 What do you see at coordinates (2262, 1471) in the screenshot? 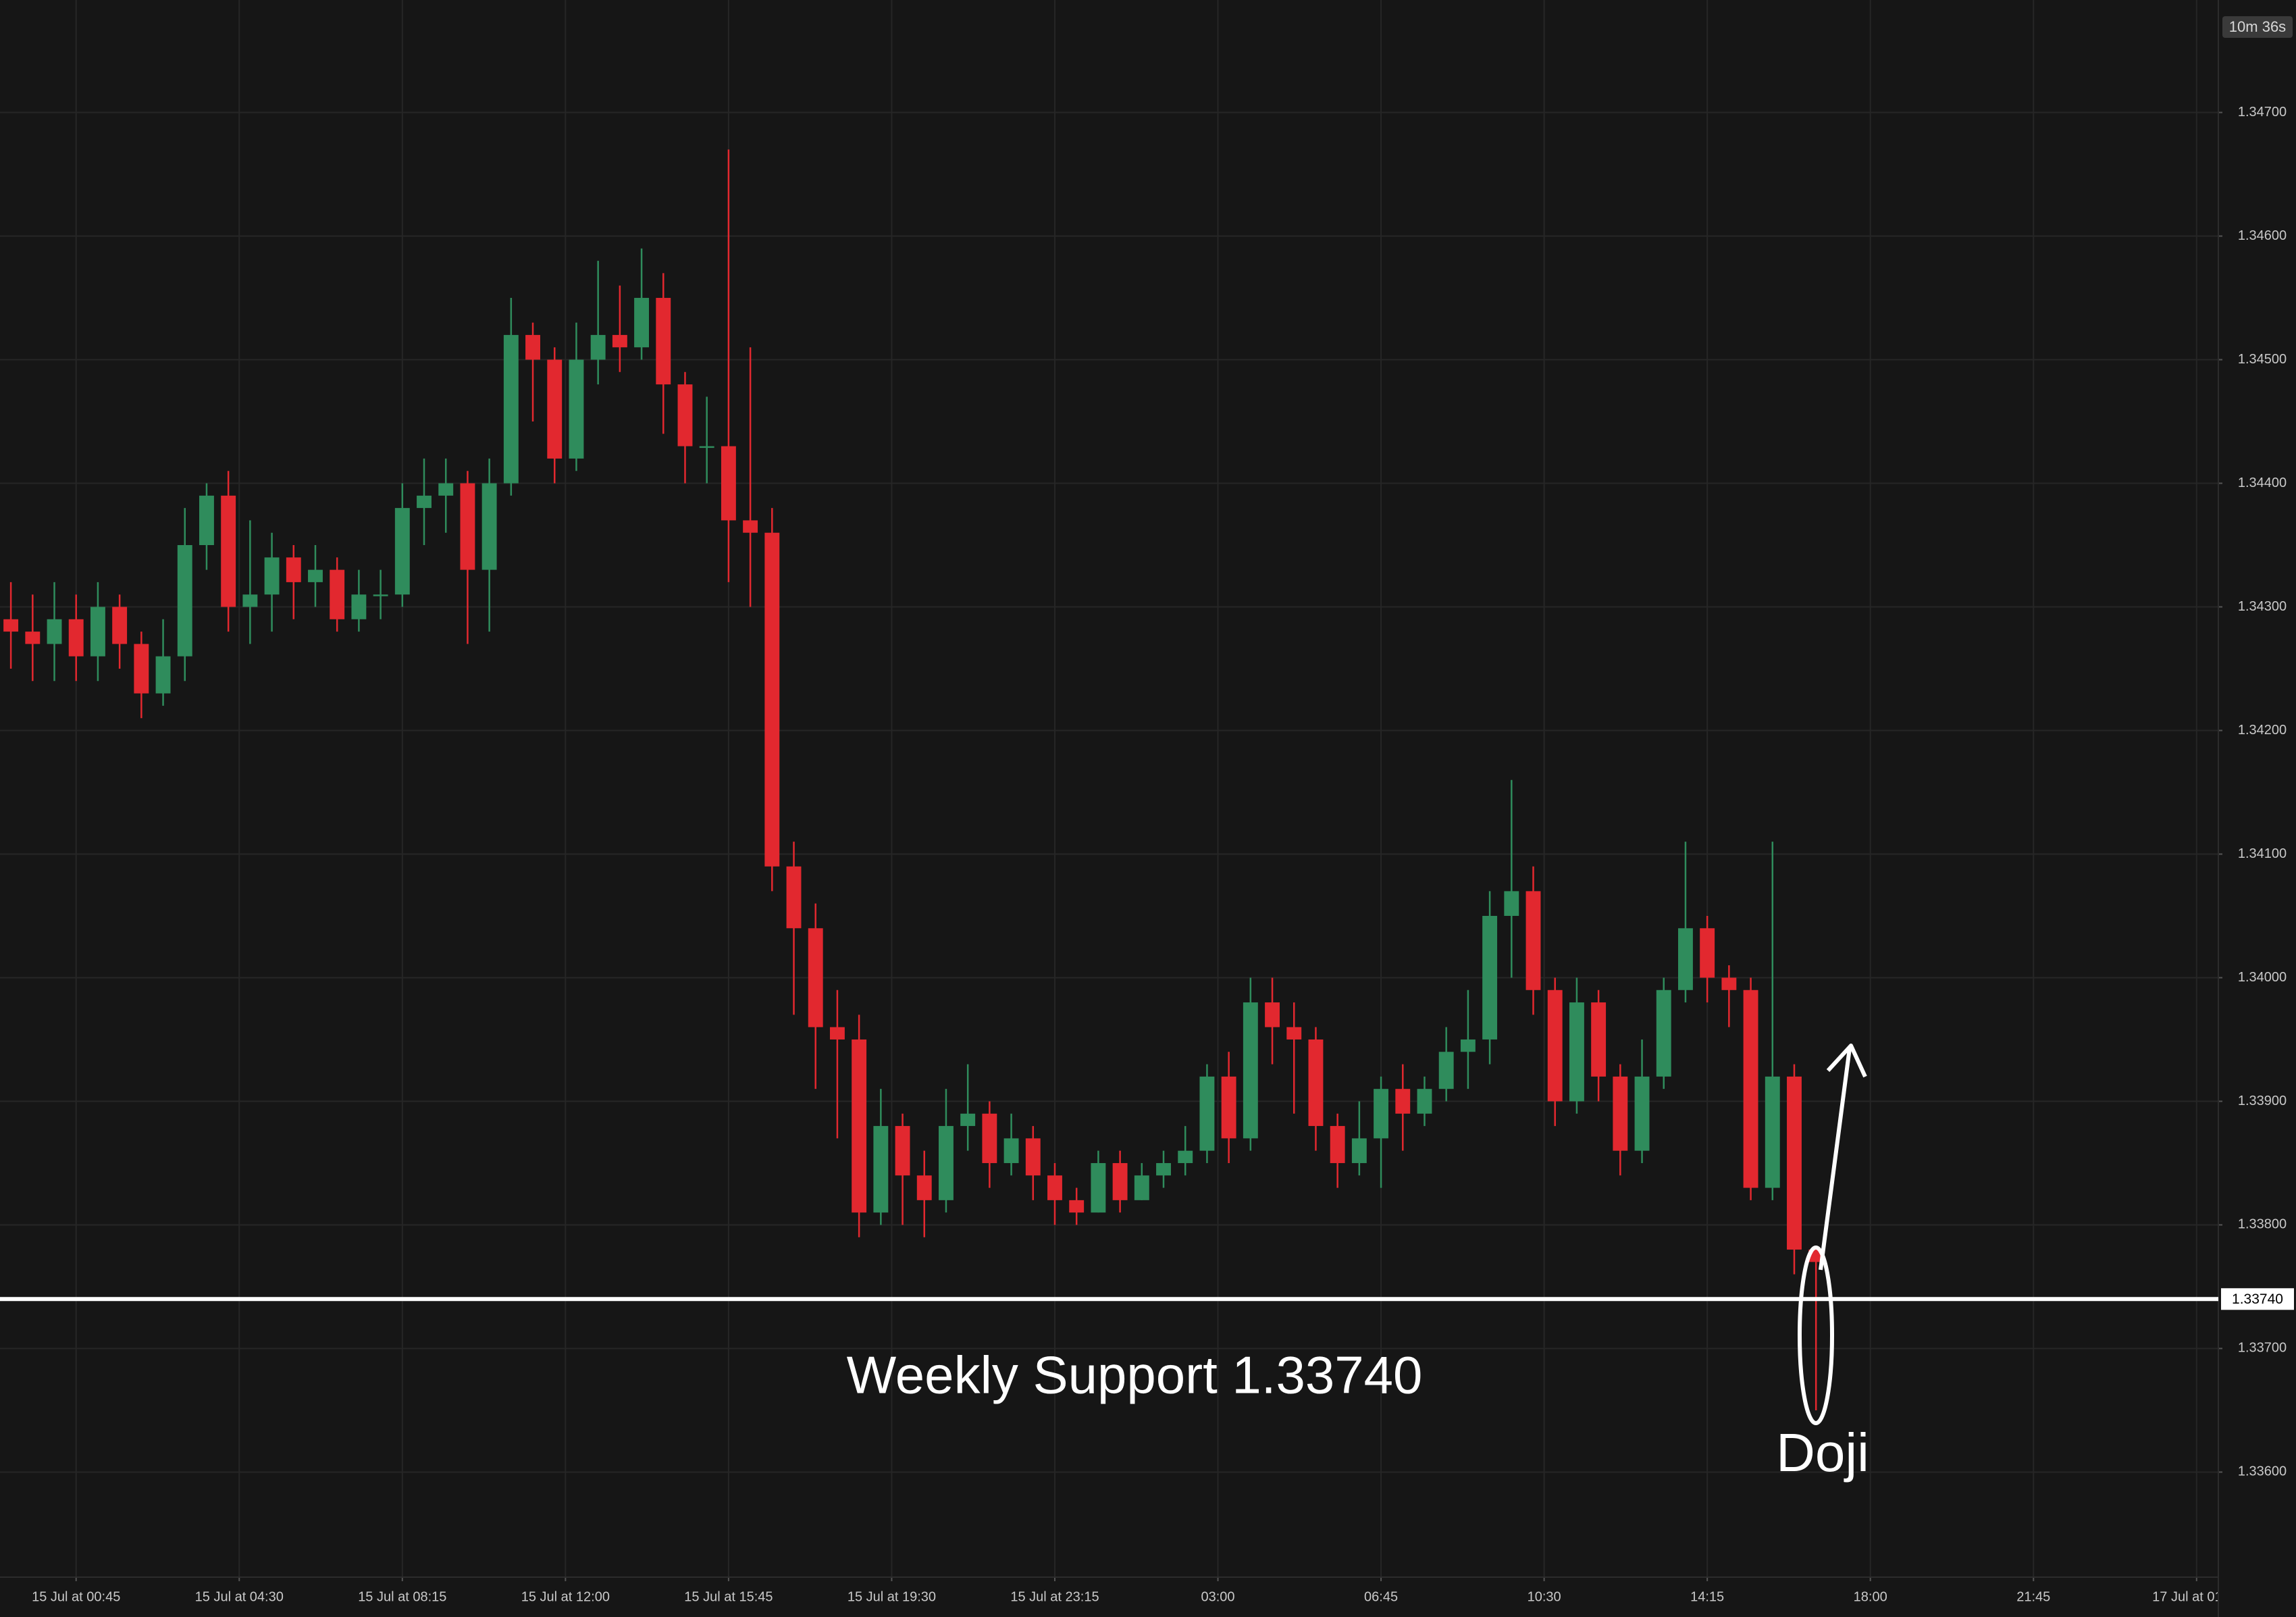
I see `y-tick-label: 1.33600` at bounding box center [2262, 1471].